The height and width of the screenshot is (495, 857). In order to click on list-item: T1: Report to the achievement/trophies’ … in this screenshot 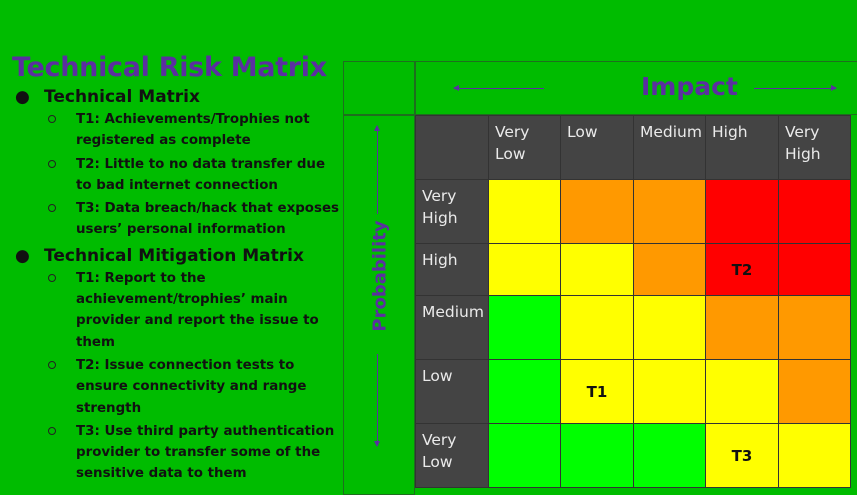, I will do `click(178, 310)`.